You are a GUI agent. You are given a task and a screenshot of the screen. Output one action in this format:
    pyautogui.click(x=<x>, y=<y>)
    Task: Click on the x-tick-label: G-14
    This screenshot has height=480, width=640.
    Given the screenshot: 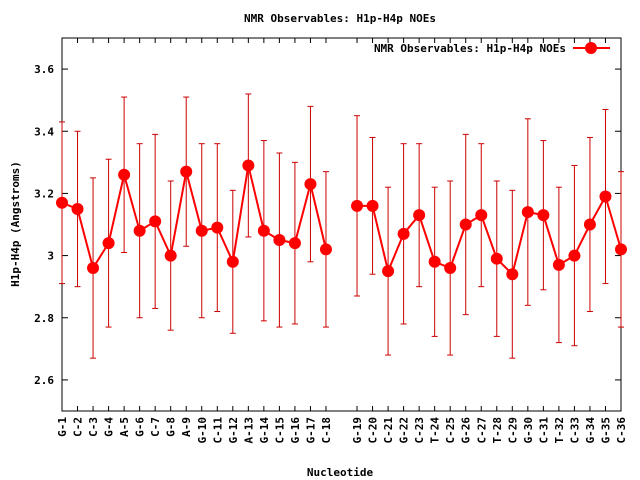 What is the action you would take?
    pyautogui.click(x=264, y=430)
    